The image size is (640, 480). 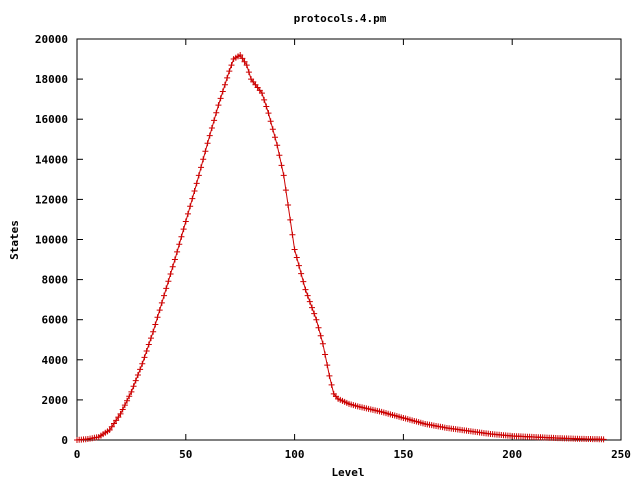 I want to click on x-tick-label: 250, so click(x=621, y=454).